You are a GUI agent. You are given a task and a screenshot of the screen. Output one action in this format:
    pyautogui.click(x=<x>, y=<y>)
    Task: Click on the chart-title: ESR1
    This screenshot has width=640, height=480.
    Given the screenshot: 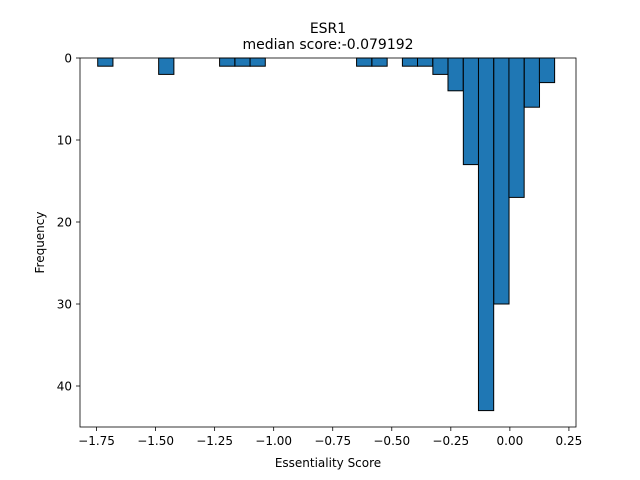 What is the action you would take?
    pyautogui.click(x=328, y=29)
    